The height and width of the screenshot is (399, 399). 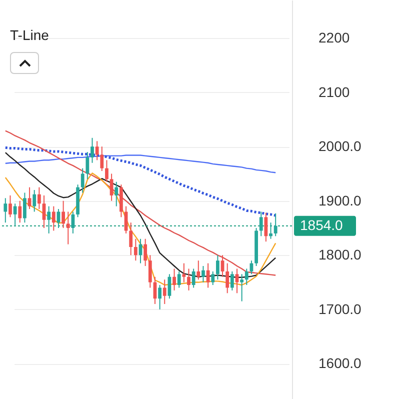 What do you see at coordinates (322, 224) in the screenshot?
I see `ref-line-label: 1854.0` at bounding box center [322, 224].